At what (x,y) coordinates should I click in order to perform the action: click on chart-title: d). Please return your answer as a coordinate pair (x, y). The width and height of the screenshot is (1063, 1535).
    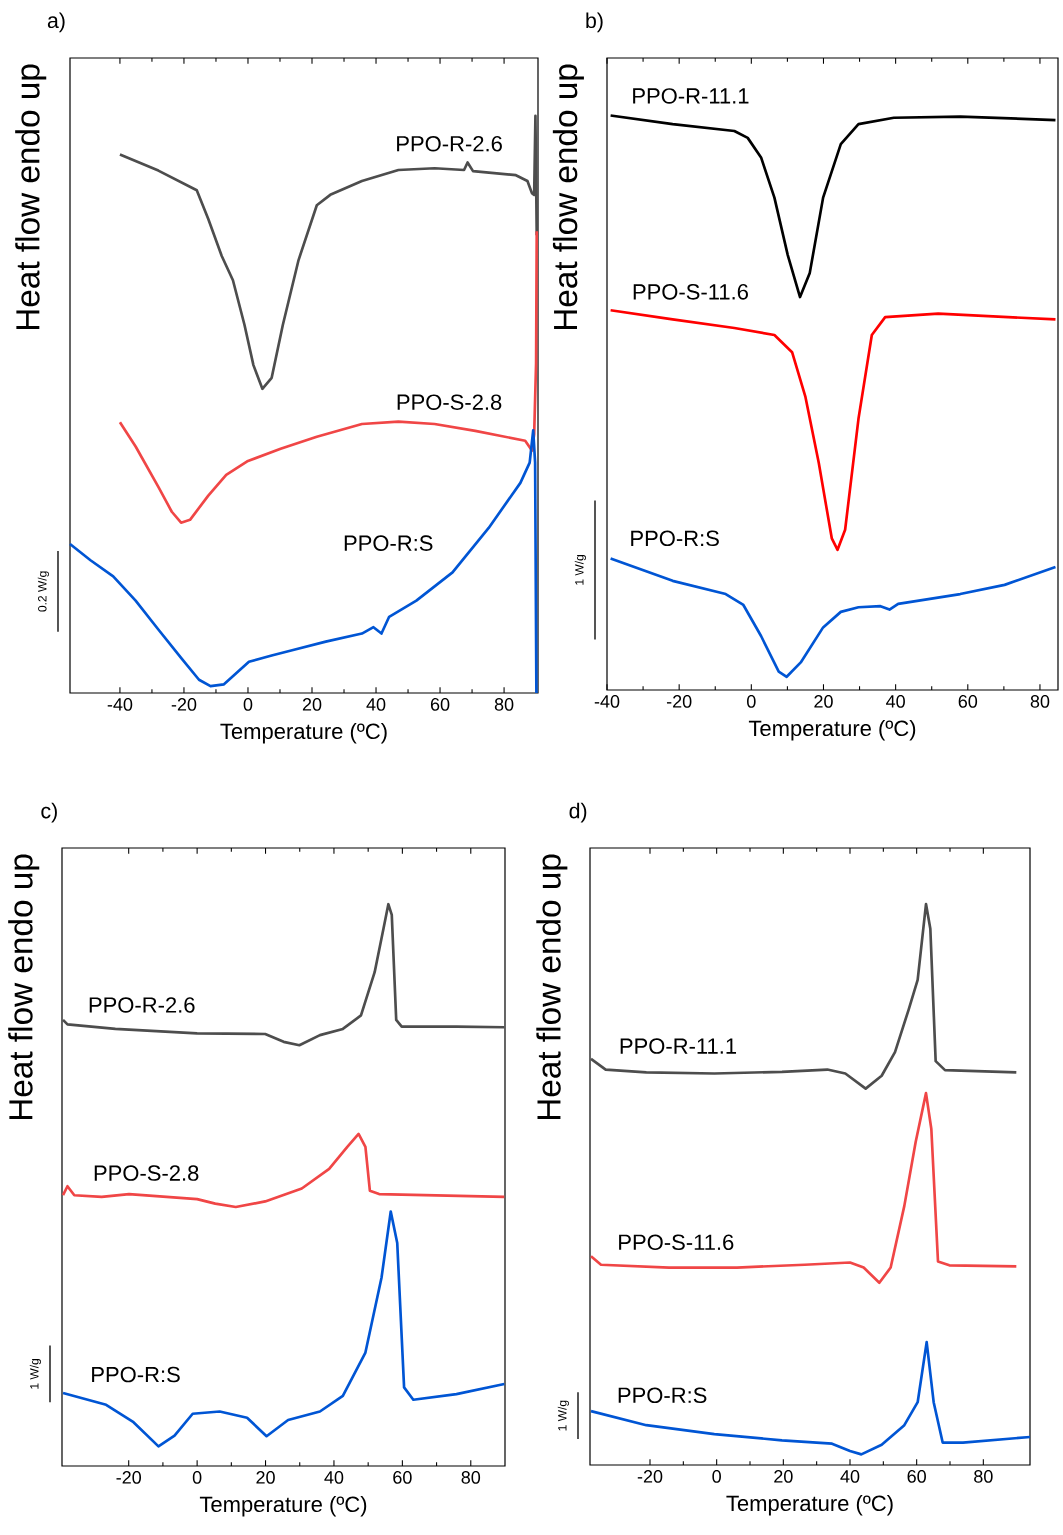
    Looking at the image, I should click on (578, 812).